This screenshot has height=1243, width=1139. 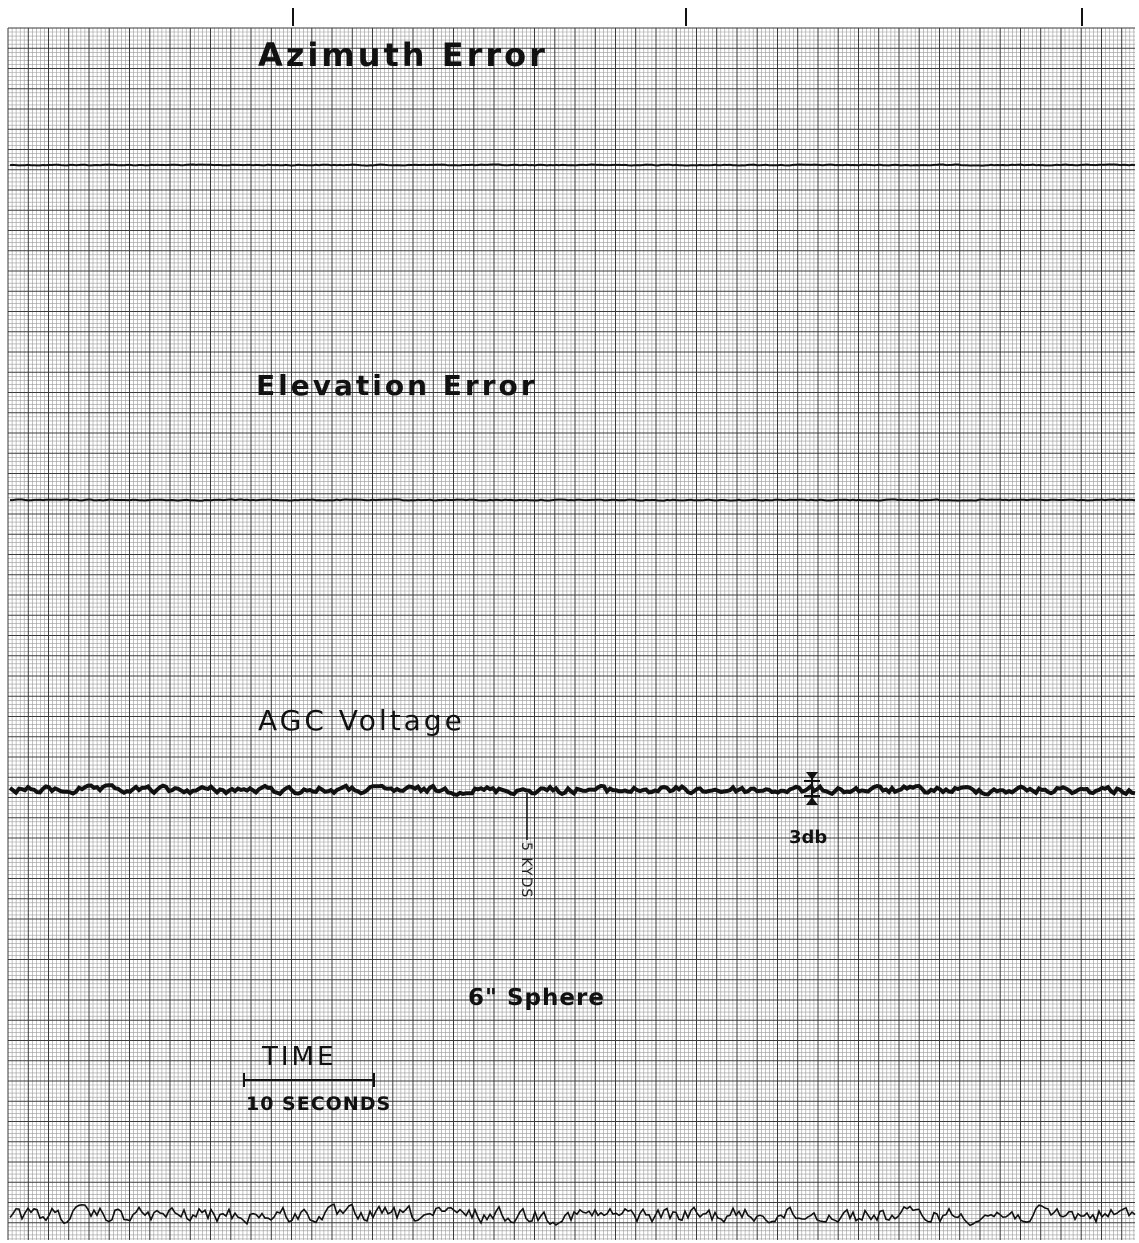 I want to click on time-scale-bar, so click(x=309, y=1080).